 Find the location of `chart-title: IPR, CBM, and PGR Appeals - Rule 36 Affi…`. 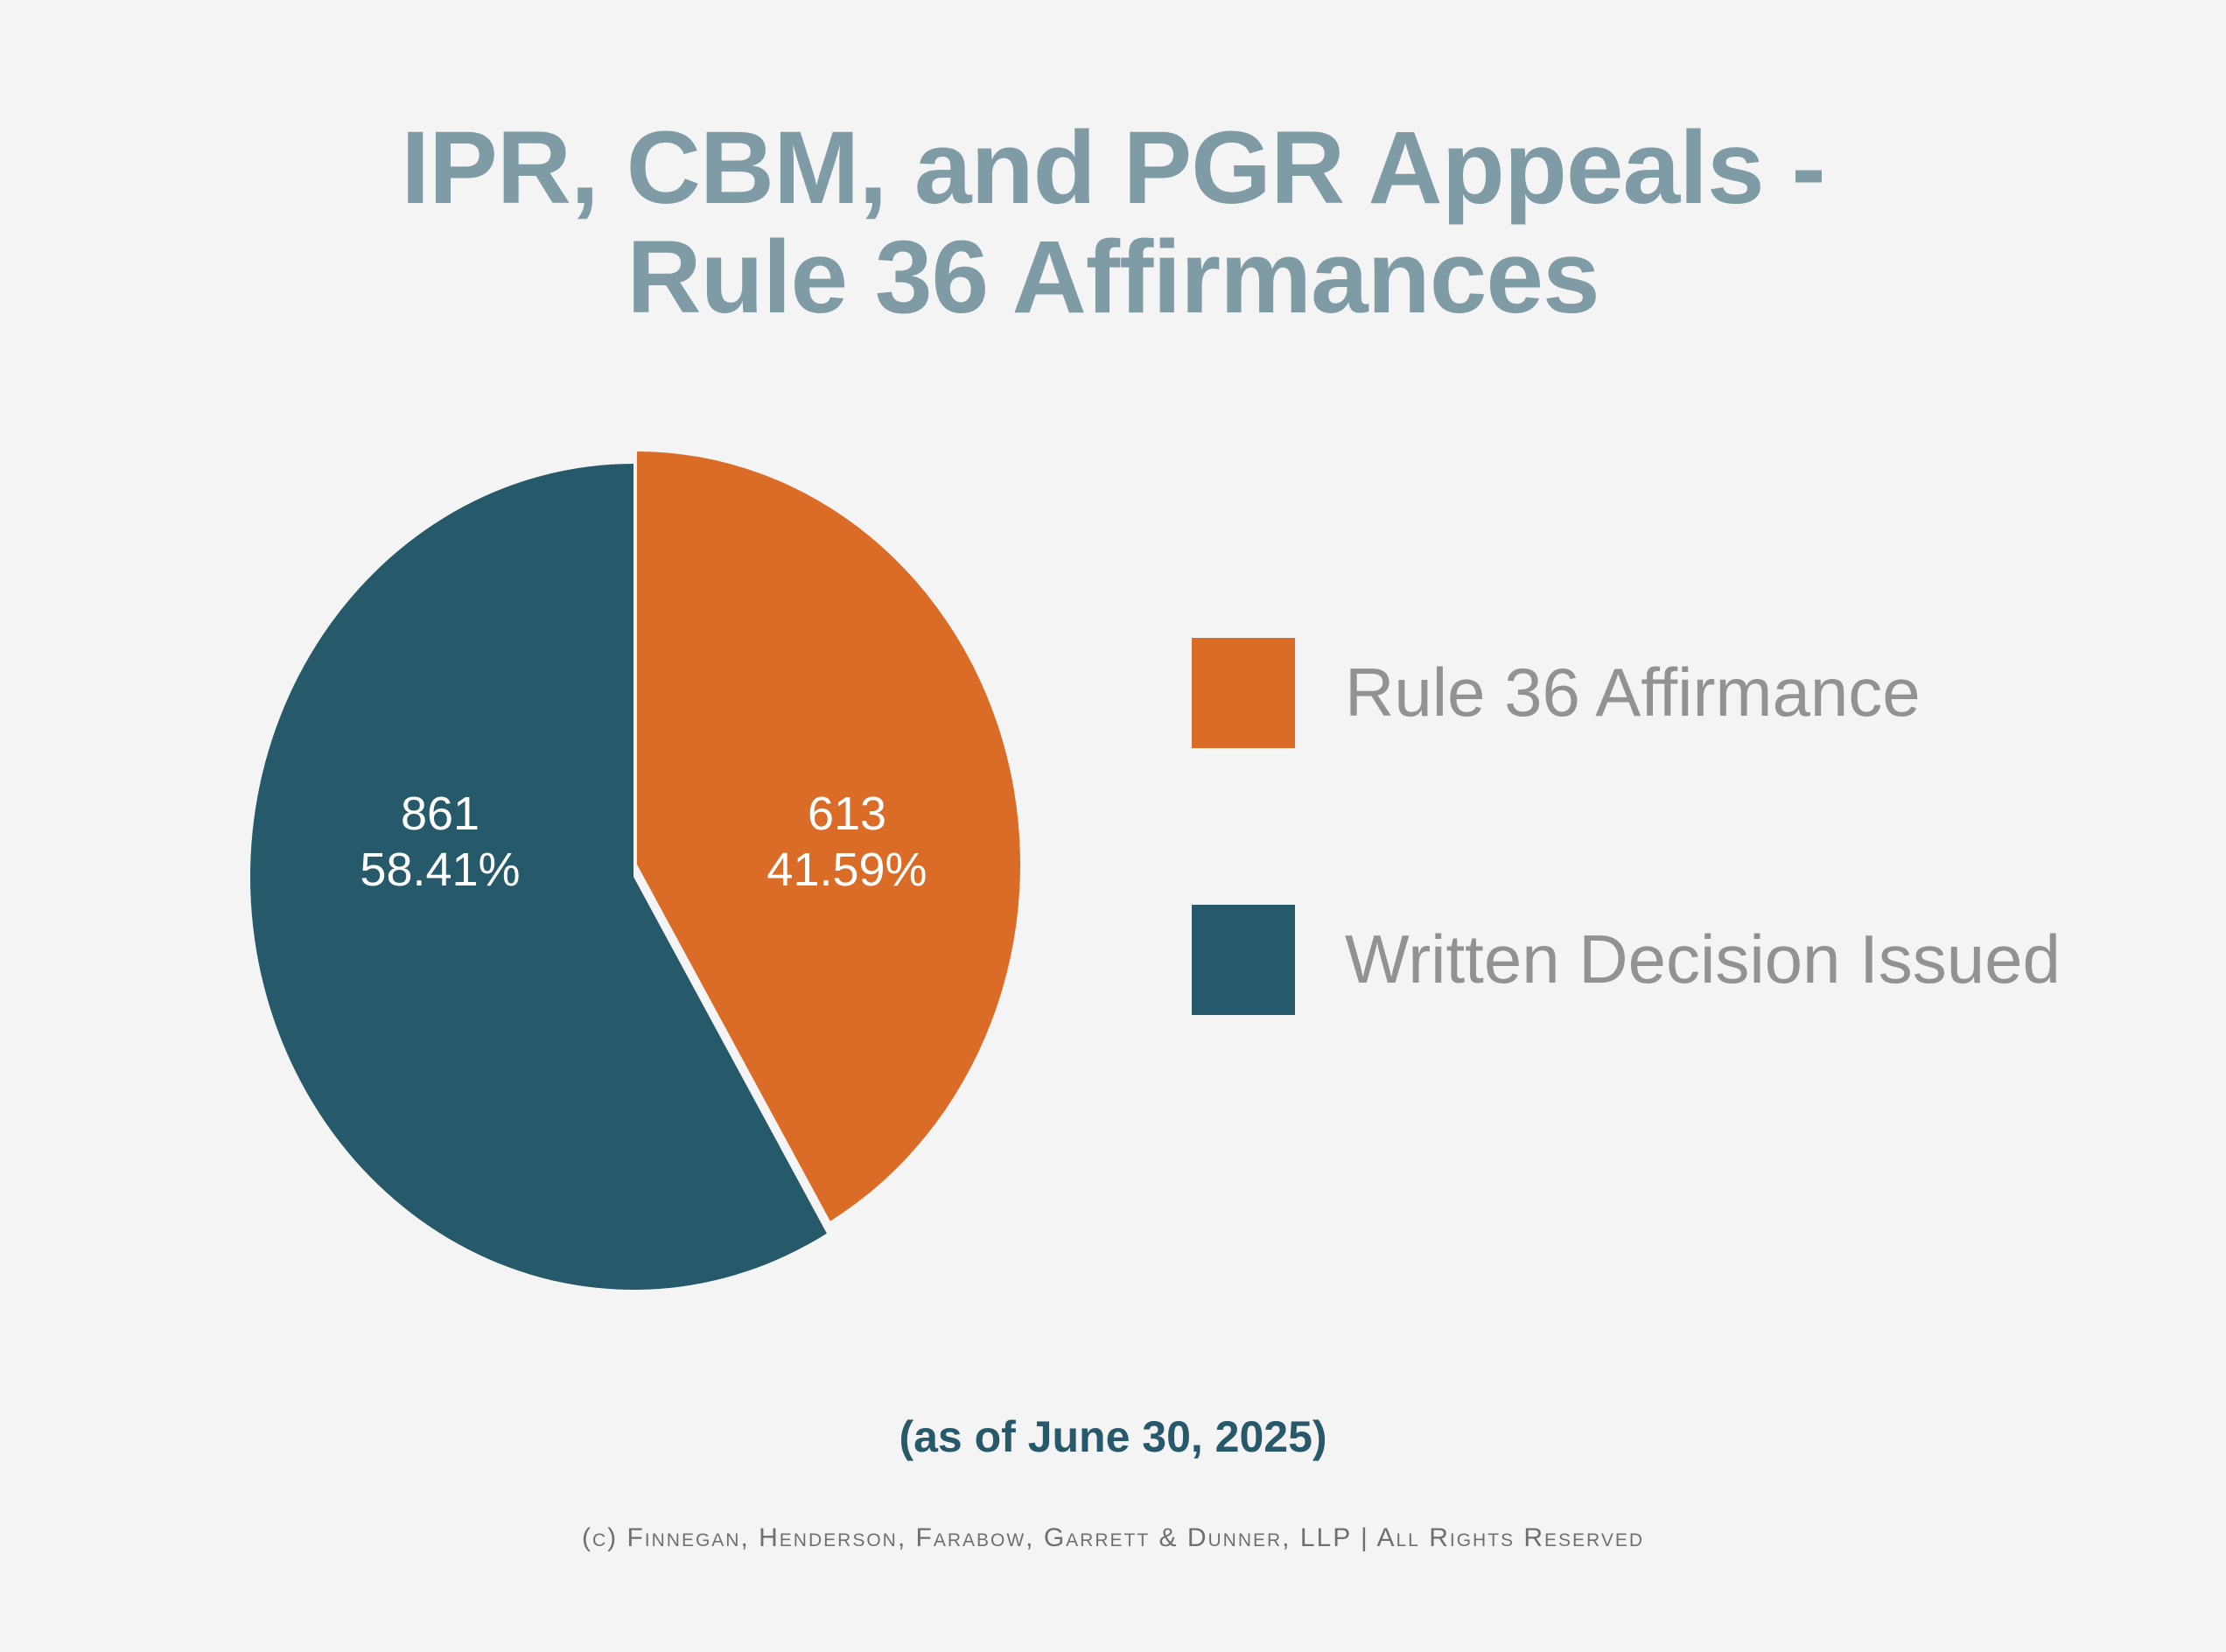

chart-title: IPR, CBM, and PGR Appeals - Rule 36 Affi… is located at coordinates (1113, 223).